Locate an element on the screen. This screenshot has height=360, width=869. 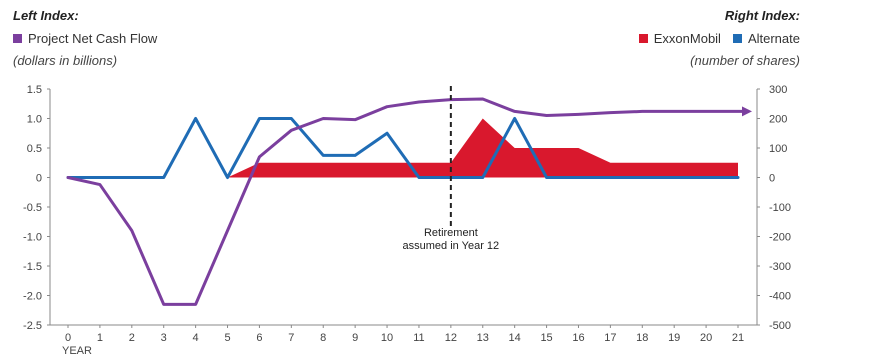
x-tick-label: 14 is located at coordinates (515, 338).